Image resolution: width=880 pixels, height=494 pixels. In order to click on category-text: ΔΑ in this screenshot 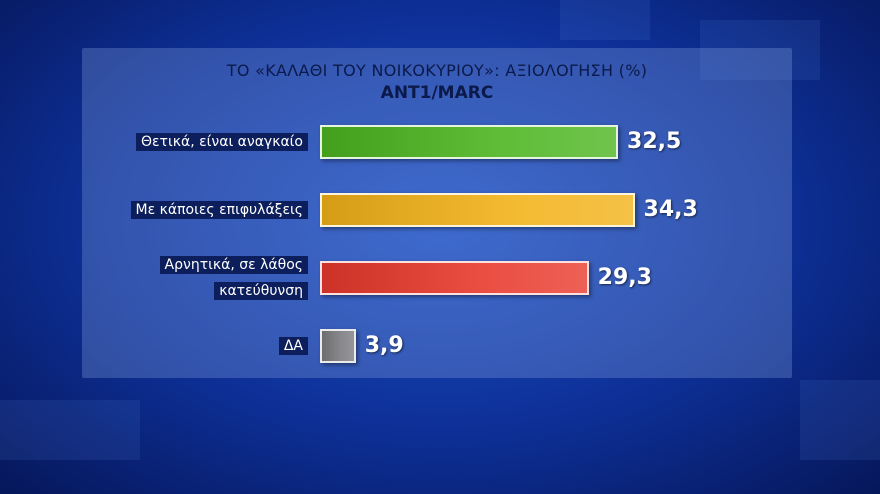, I will do `click(293, 346)`.